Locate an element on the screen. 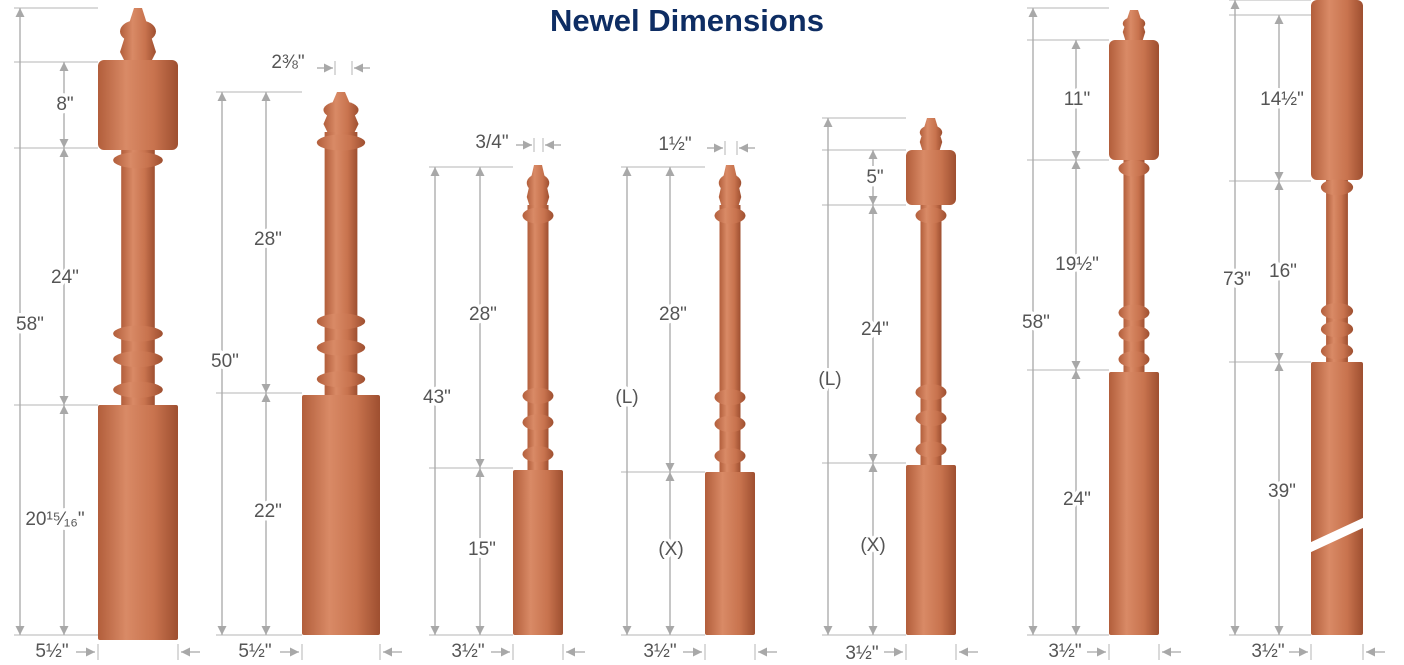 The image size is (1404, 665). newel: 5" (L) 24" (X) 3½" is located at coordinates (896, 391).